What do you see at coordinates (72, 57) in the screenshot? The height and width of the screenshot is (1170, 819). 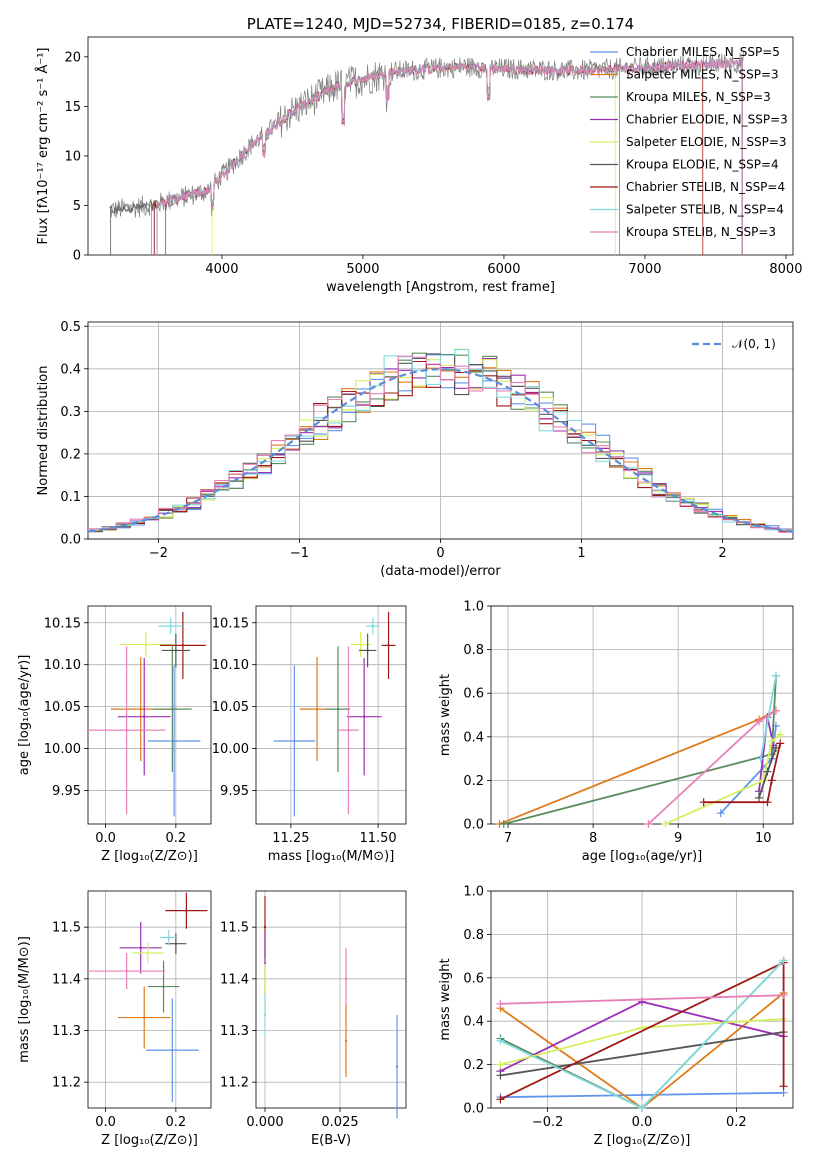 I see `spectrum-ytick-label: 20` at bounding box center [72, 57].